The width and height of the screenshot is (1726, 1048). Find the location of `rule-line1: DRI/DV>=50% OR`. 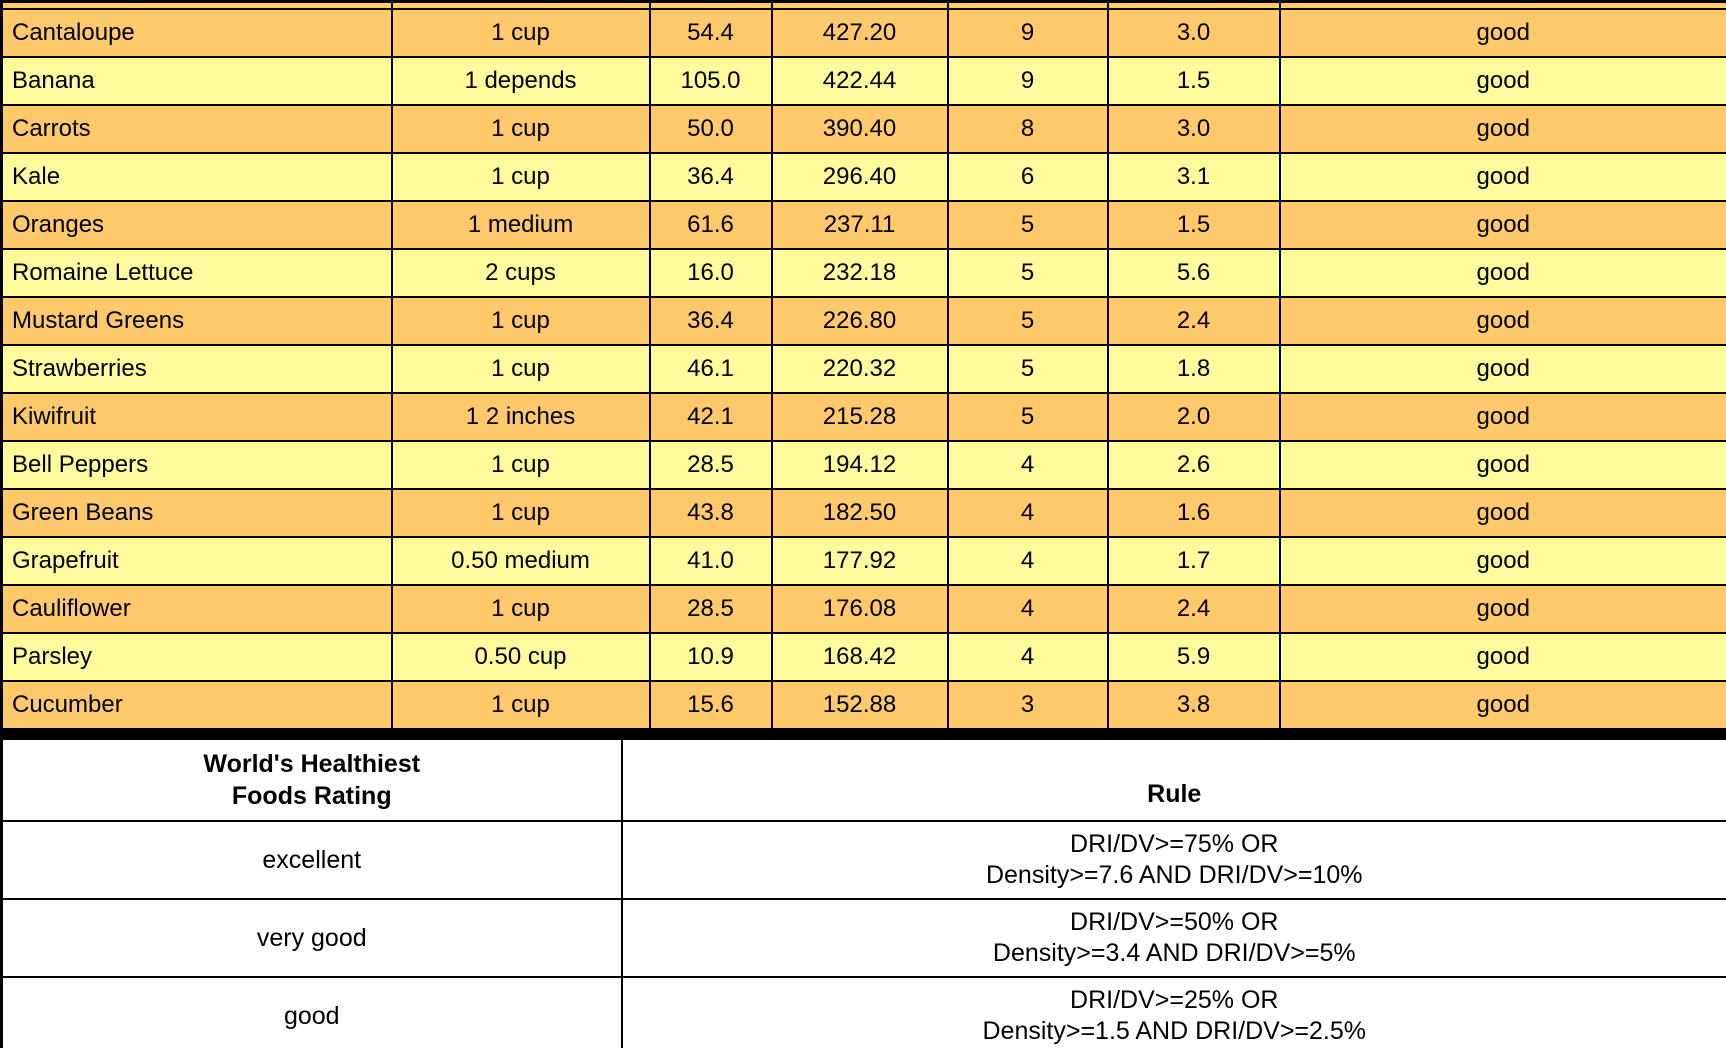

rule-line1: DRI/DV>=50% OR is located at coordinates (1174, 922).